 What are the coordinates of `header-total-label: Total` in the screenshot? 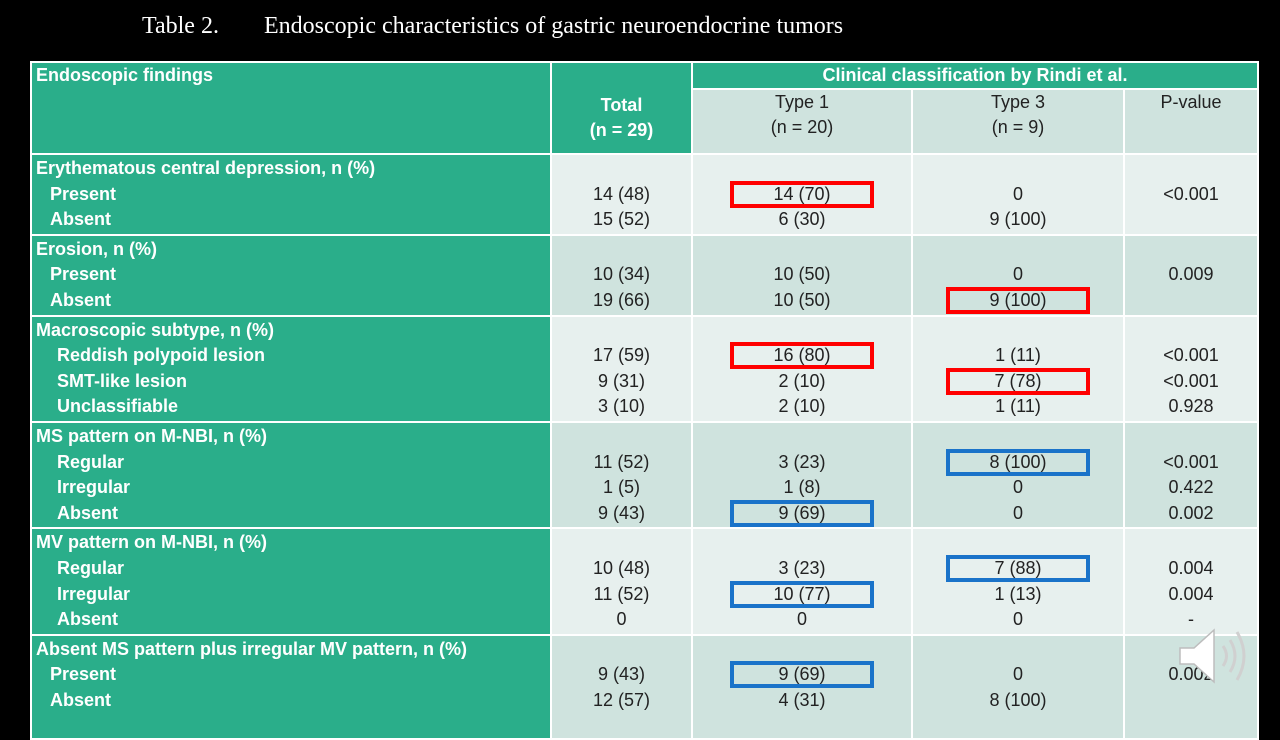 It's located at (621, 105).